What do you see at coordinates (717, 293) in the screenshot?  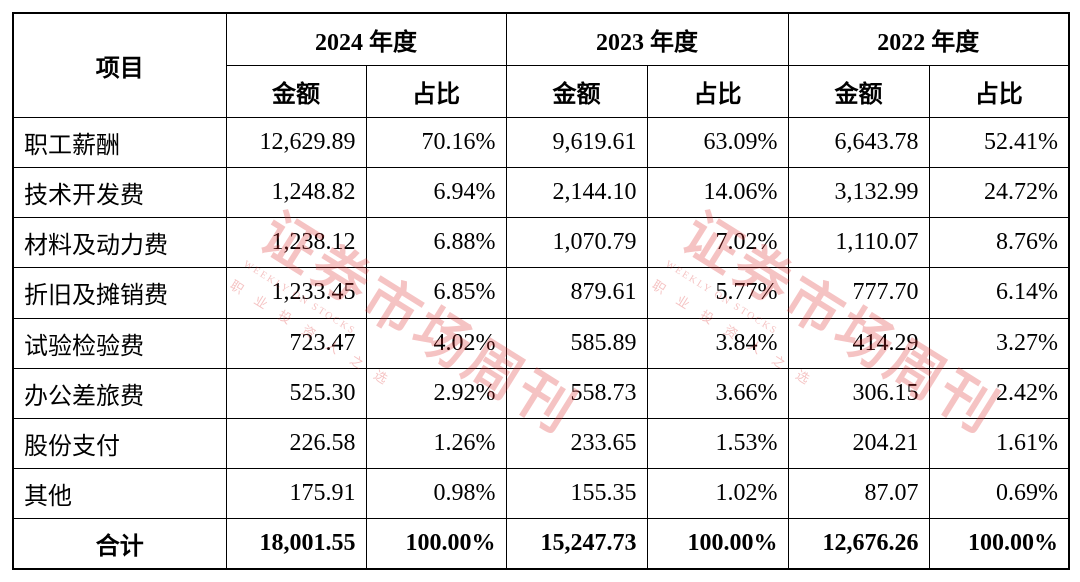 I see `share-cell: 5.77%` at bounding box center [717, 293].